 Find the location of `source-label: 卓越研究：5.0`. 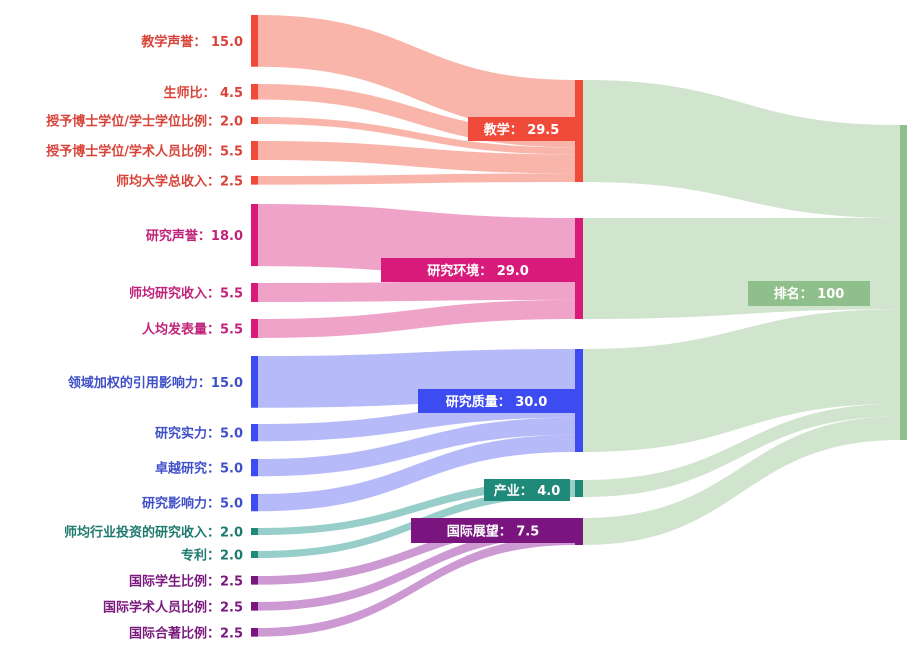

source-label: 卓越研究：5.0 is located at coordinates (199, 469).